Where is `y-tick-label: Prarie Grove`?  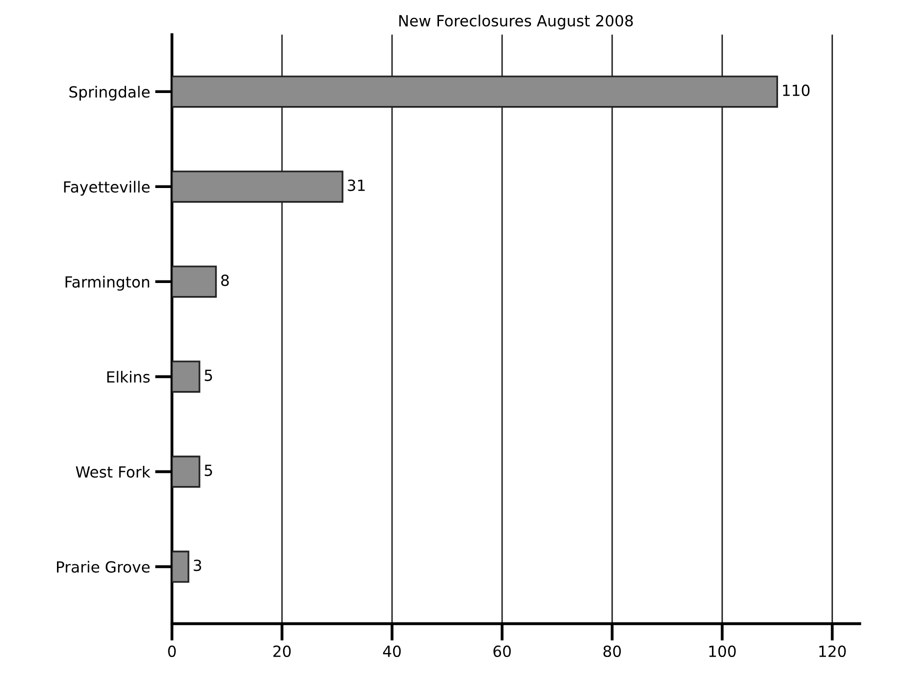
y-tick-label: Prarie Grove is located at coordinates (103, 566).